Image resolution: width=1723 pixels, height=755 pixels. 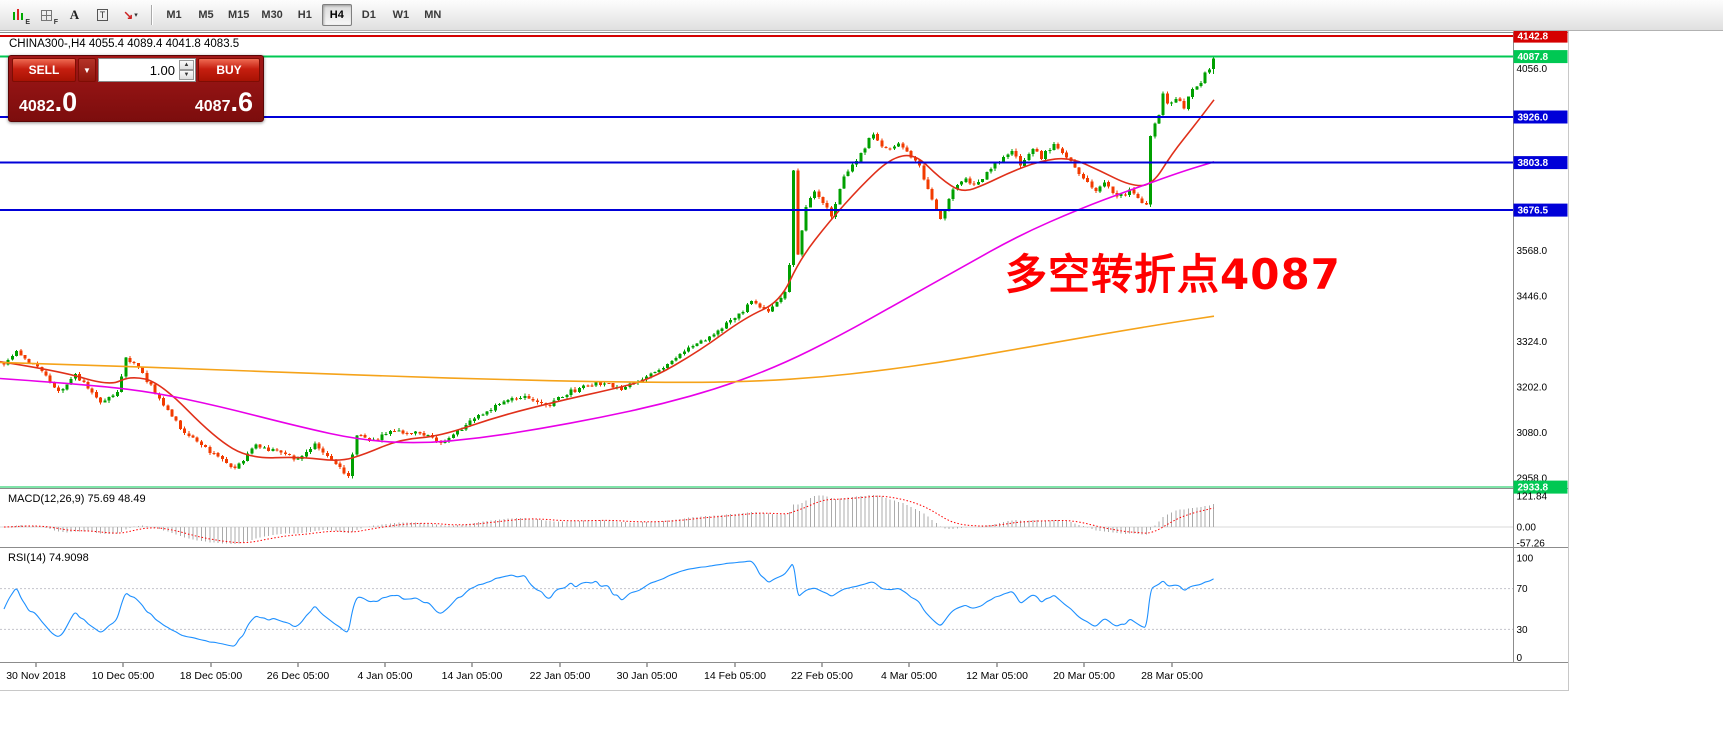 What do you see at coordinates (1532, 342) in the screenshot?
I see `svg-text: 3324.0` at bounding box center [1532, 342].